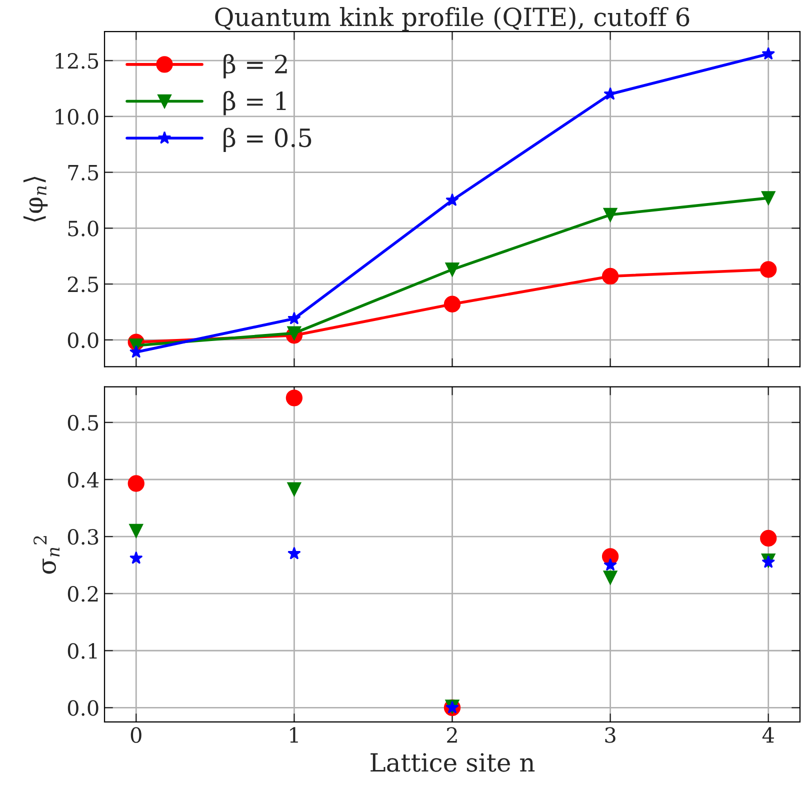 The height and width of the screenshot is (789, 804). I want to click on y-tick-label: 0.4, so click(83, 480).